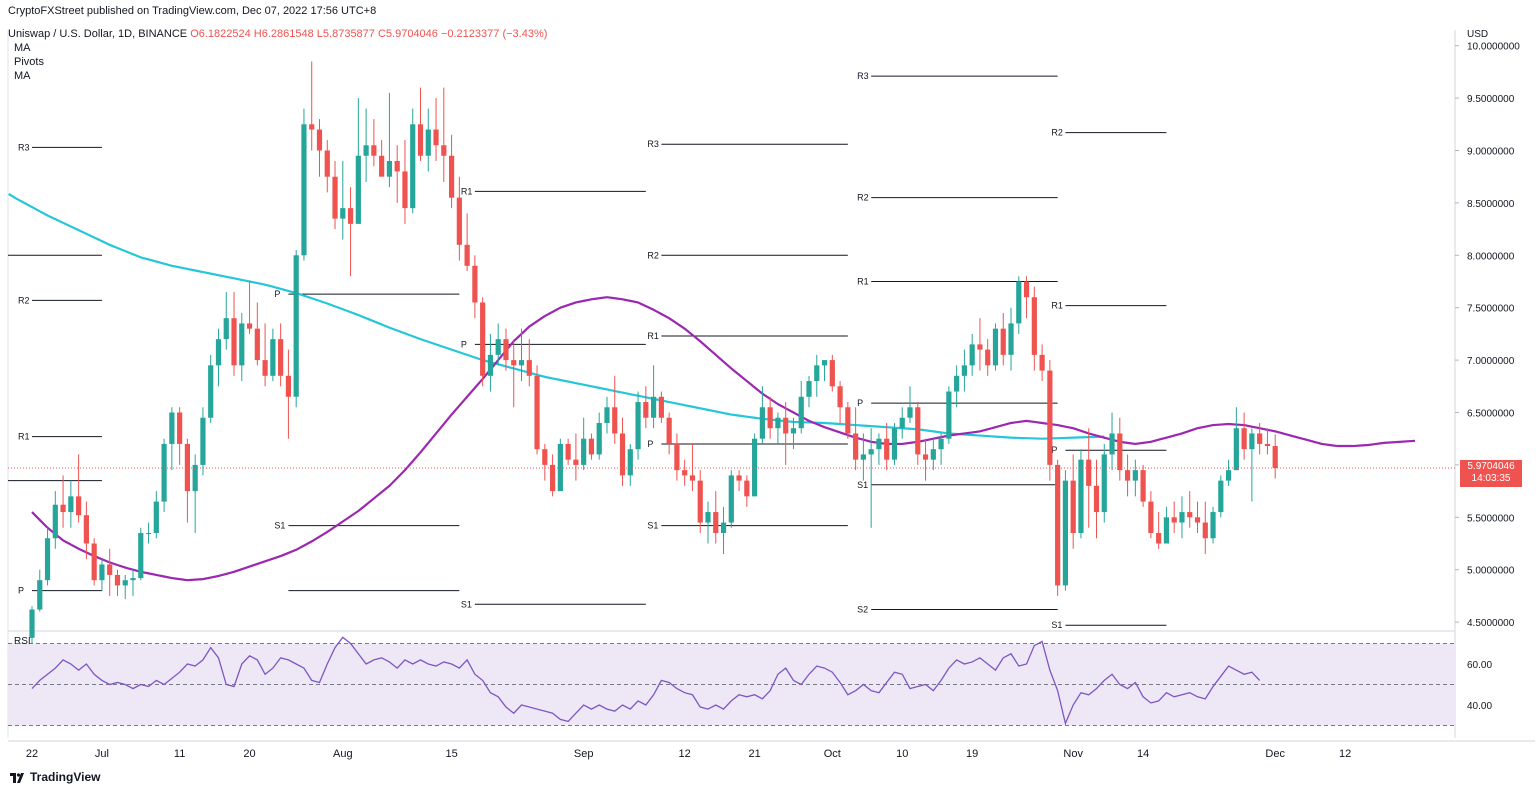 The height and width of the screenshot is (793, 1536). Describe the element at coordinates (22, 48) in the screenshot. I see `indicator-ma-fast-label: MA` at that location.